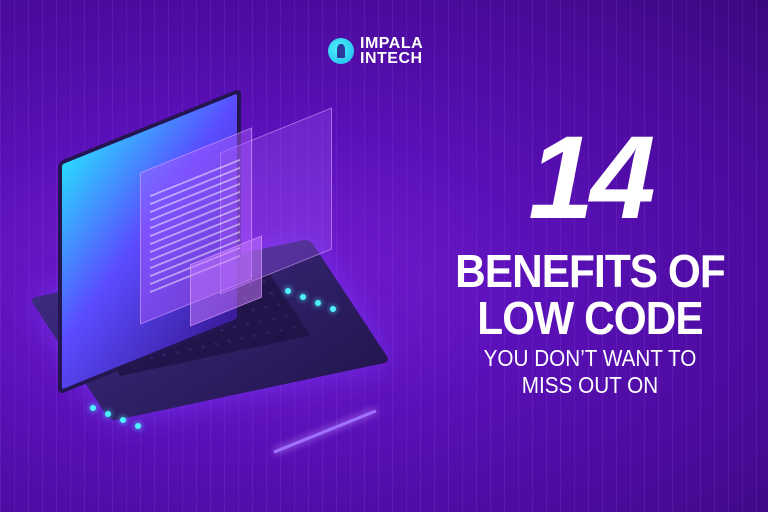 The image size is (768, 512). Describe the element at coordinates (391, 58) in the screenshot. I see `logo-line2: INTECH` at that location.